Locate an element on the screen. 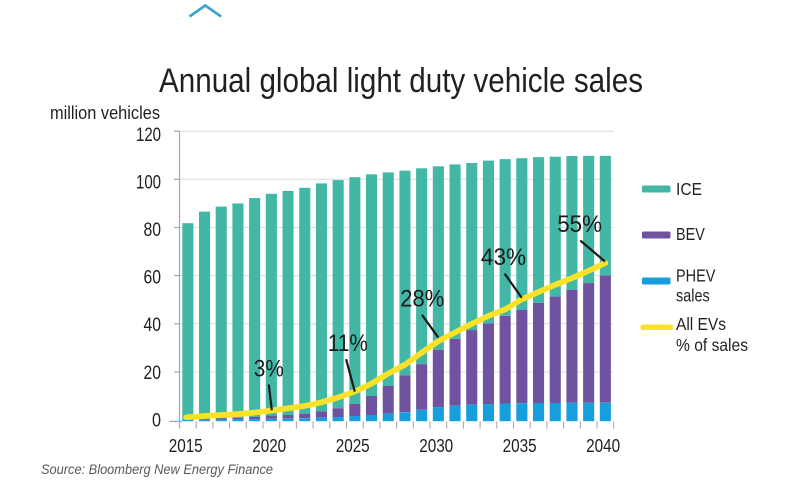 The height and width of the screenshot is (494, 786). svg-text: 2040 is located at coordinates (603, 446).